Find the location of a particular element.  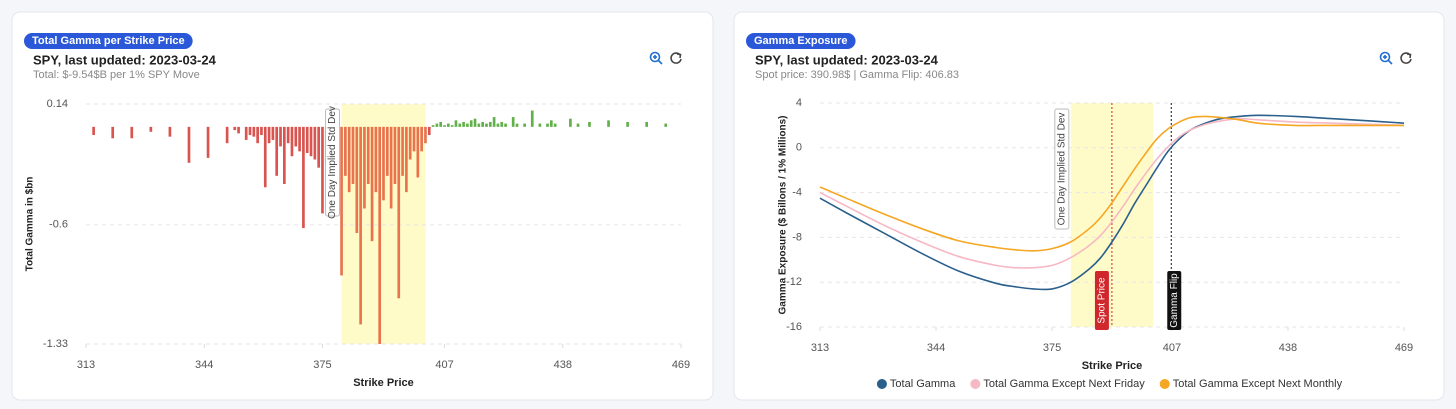

y-tick-label: 0.14 is located at coordinates (57, 104).